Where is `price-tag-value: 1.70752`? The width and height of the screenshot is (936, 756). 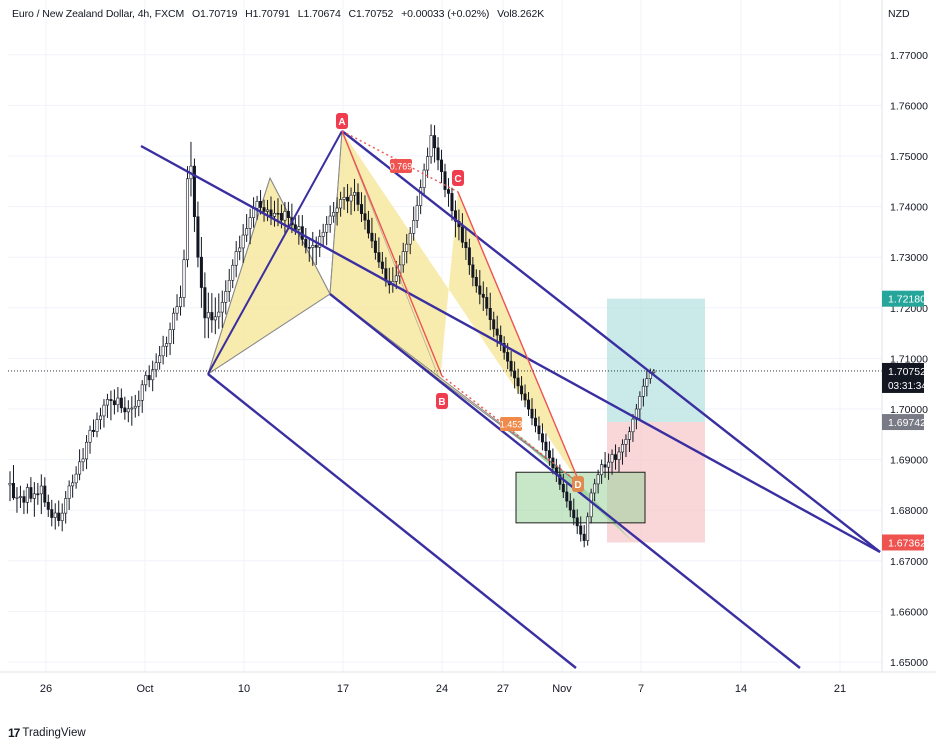
price-tag-value: 1.70752 is located at coordinates (907, 372).